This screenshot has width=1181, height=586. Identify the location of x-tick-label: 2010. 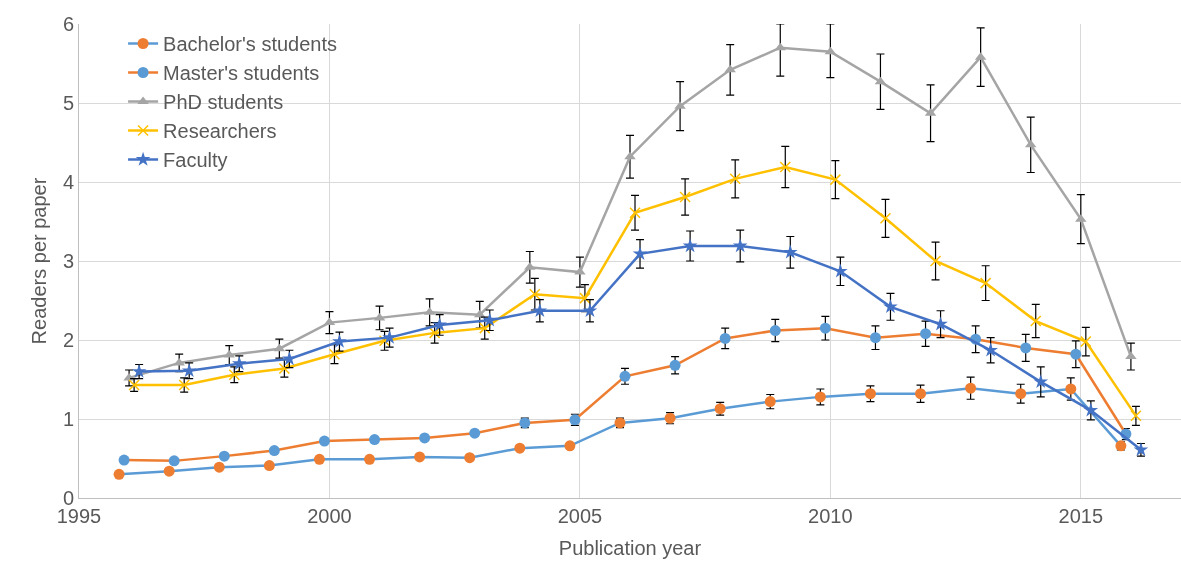
(830, 516).